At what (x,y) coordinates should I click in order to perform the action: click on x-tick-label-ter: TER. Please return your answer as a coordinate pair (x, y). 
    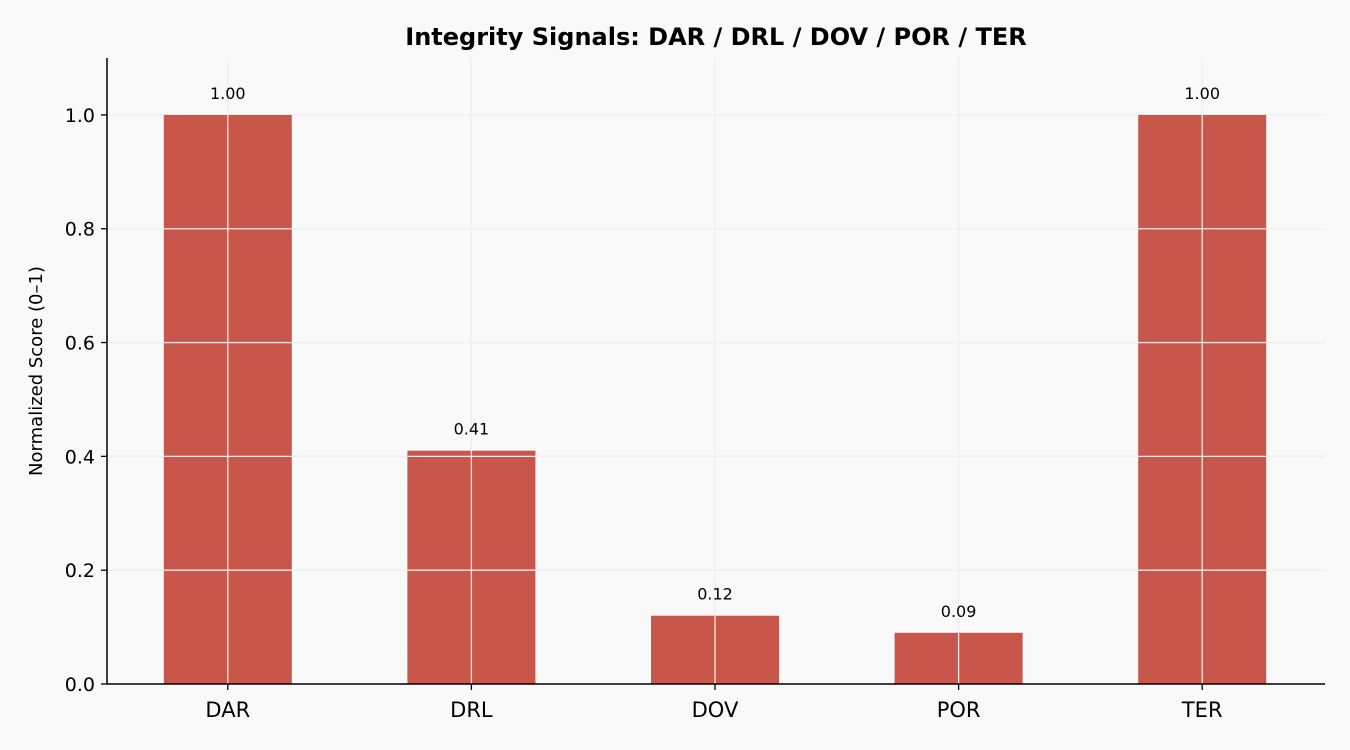
    Looking at the image, I should click on (1202, 710).